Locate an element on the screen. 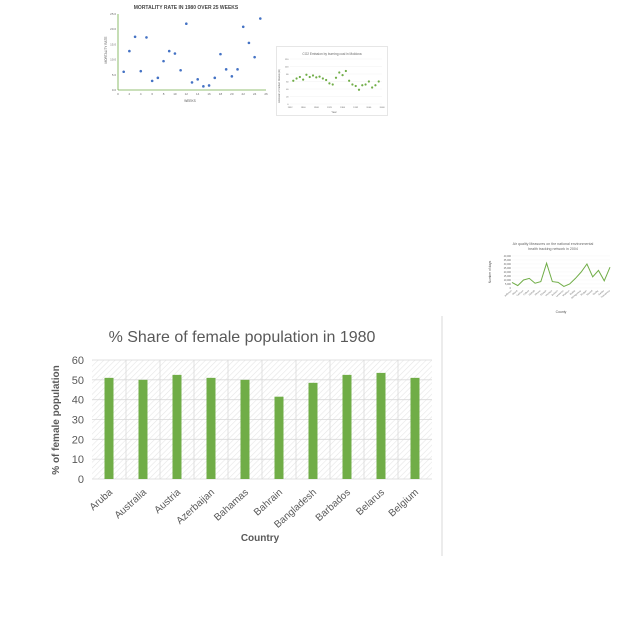 This screenshot has width=640, height=640. mortality-xtick-label: 12 is located at coordinates (187, 94).